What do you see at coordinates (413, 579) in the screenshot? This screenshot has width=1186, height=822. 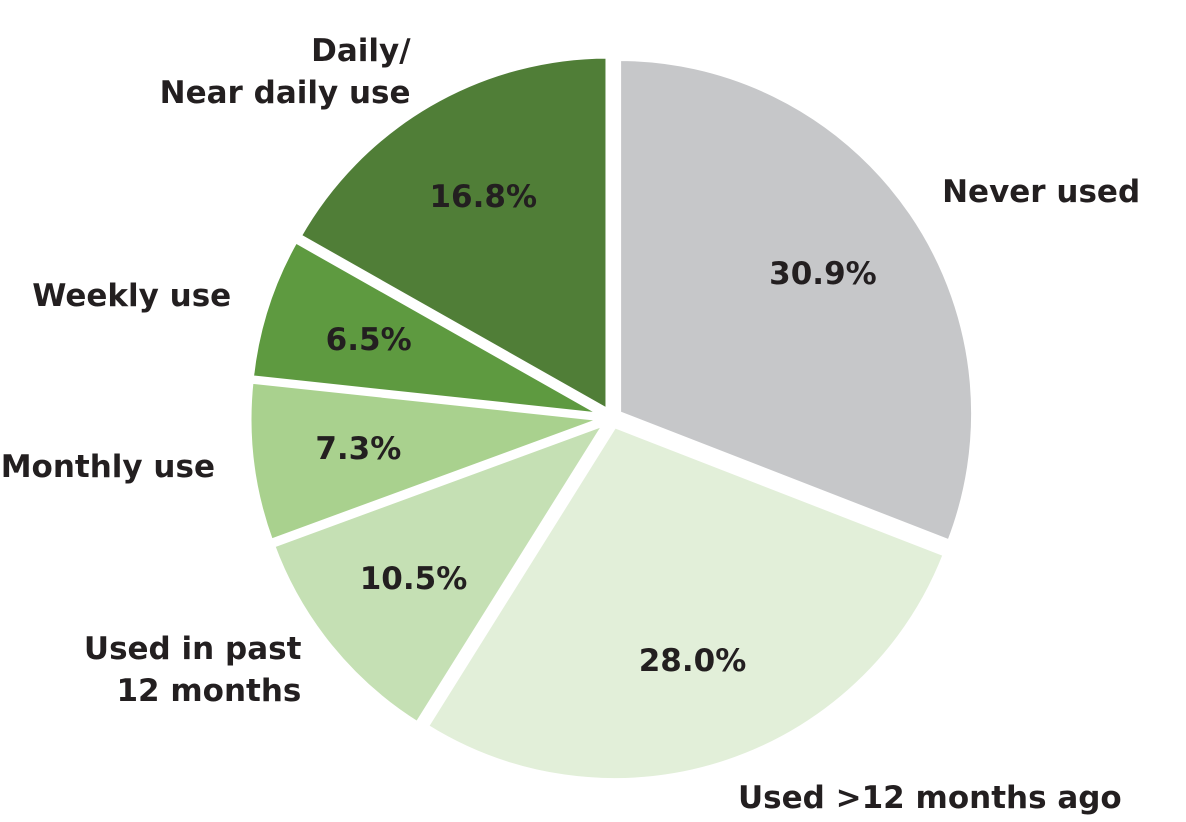 I see `value-label: 10.5%` at bounding box center [413, 579].